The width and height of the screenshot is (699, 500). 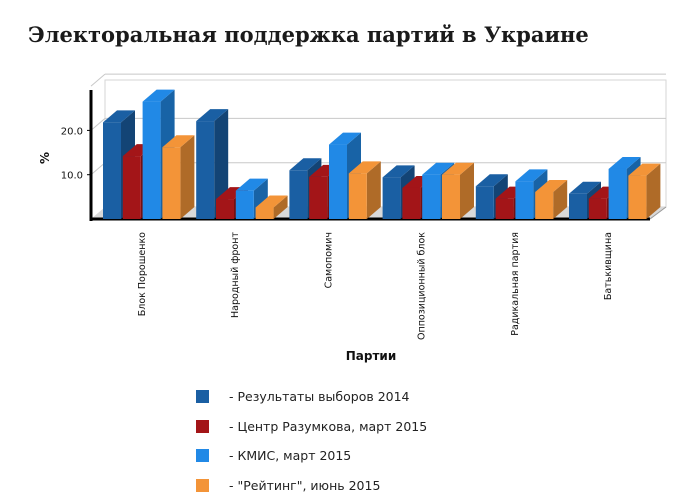 What do you see at coordinates (608, 266) in the screenshot?
I see `x-tick-label: Батькивщина` at bounding box center [608, 266].